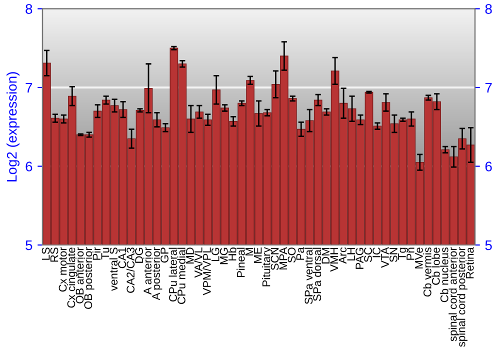 The height and width of the screenshot is (350, 500). Describe the element at coordinates (96, 253) in the screenshot. I see `x-tick-label: Pir` at that location.